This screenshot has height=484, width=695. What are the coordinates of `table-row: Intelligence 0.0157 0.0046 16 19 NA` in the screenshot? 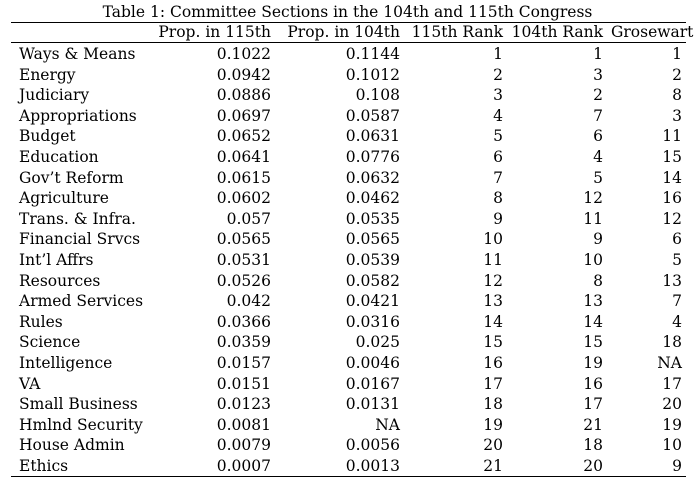 It's located at (348, 363).